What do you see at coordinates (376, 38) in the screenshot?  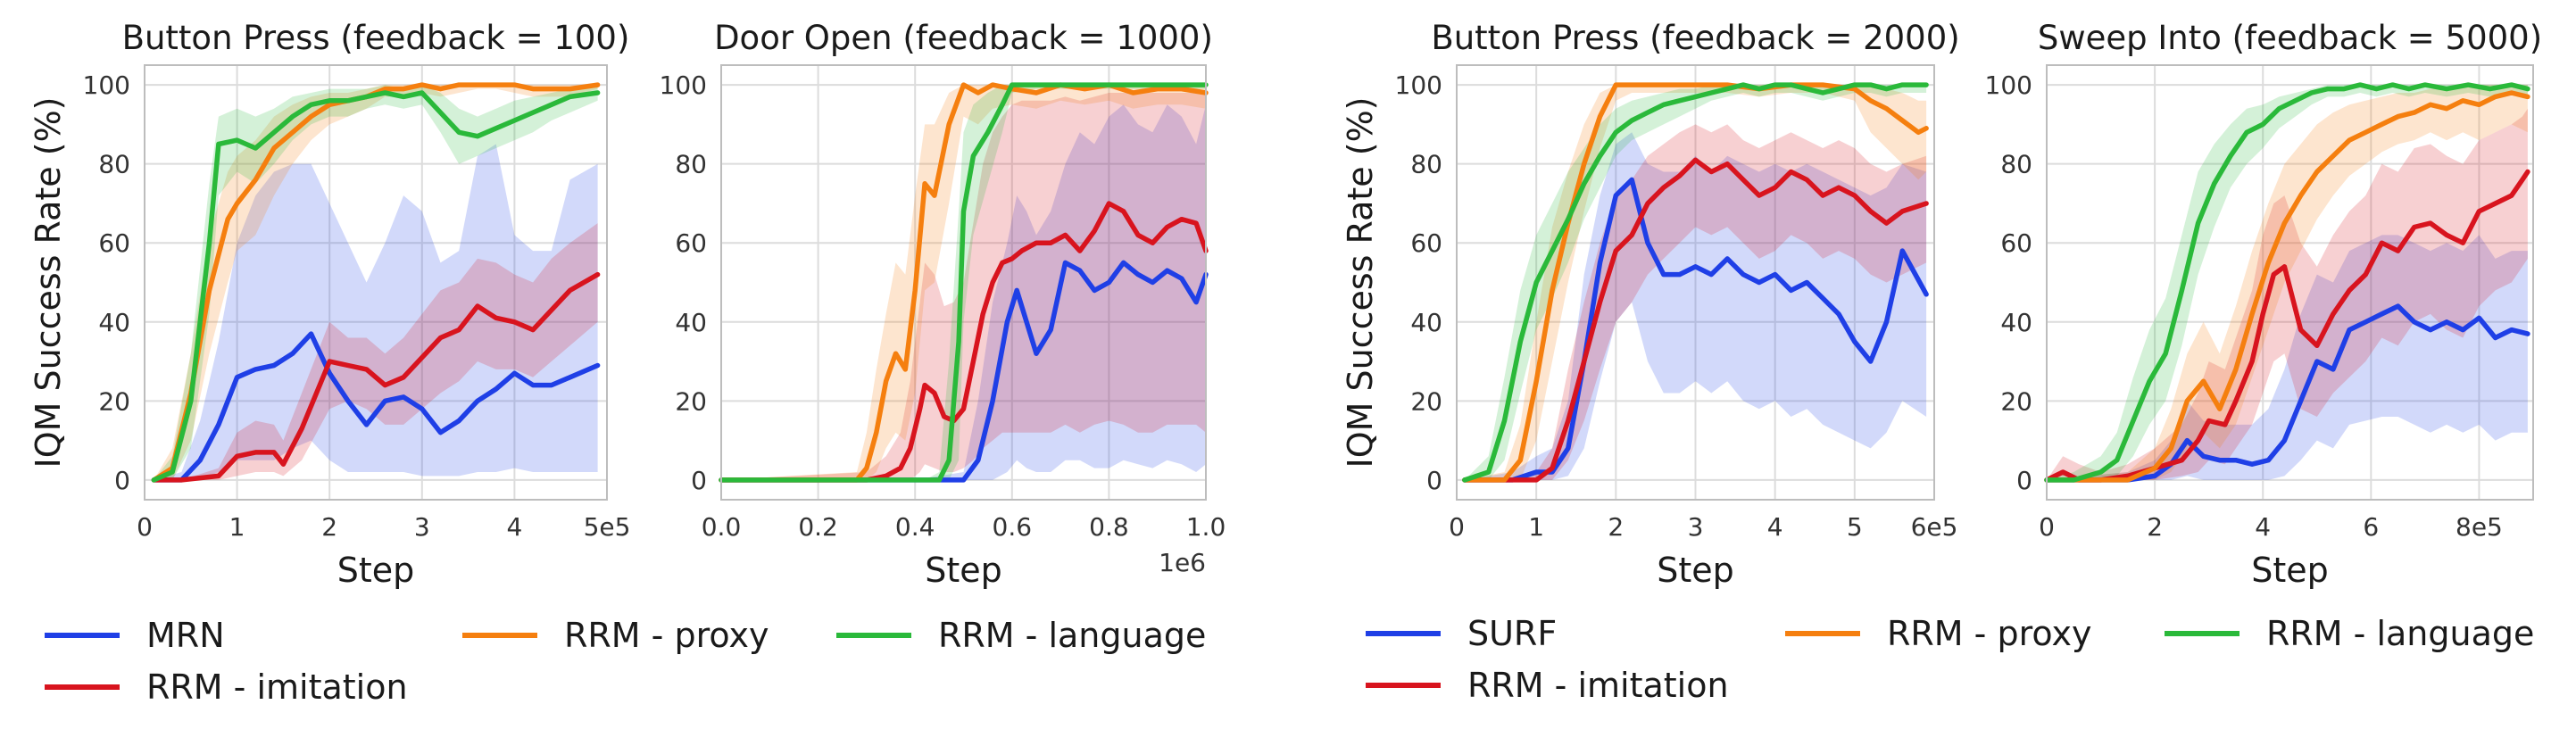 I see `chart-title: Button Press (feedback = 100)` at bounding box center [376, 38].